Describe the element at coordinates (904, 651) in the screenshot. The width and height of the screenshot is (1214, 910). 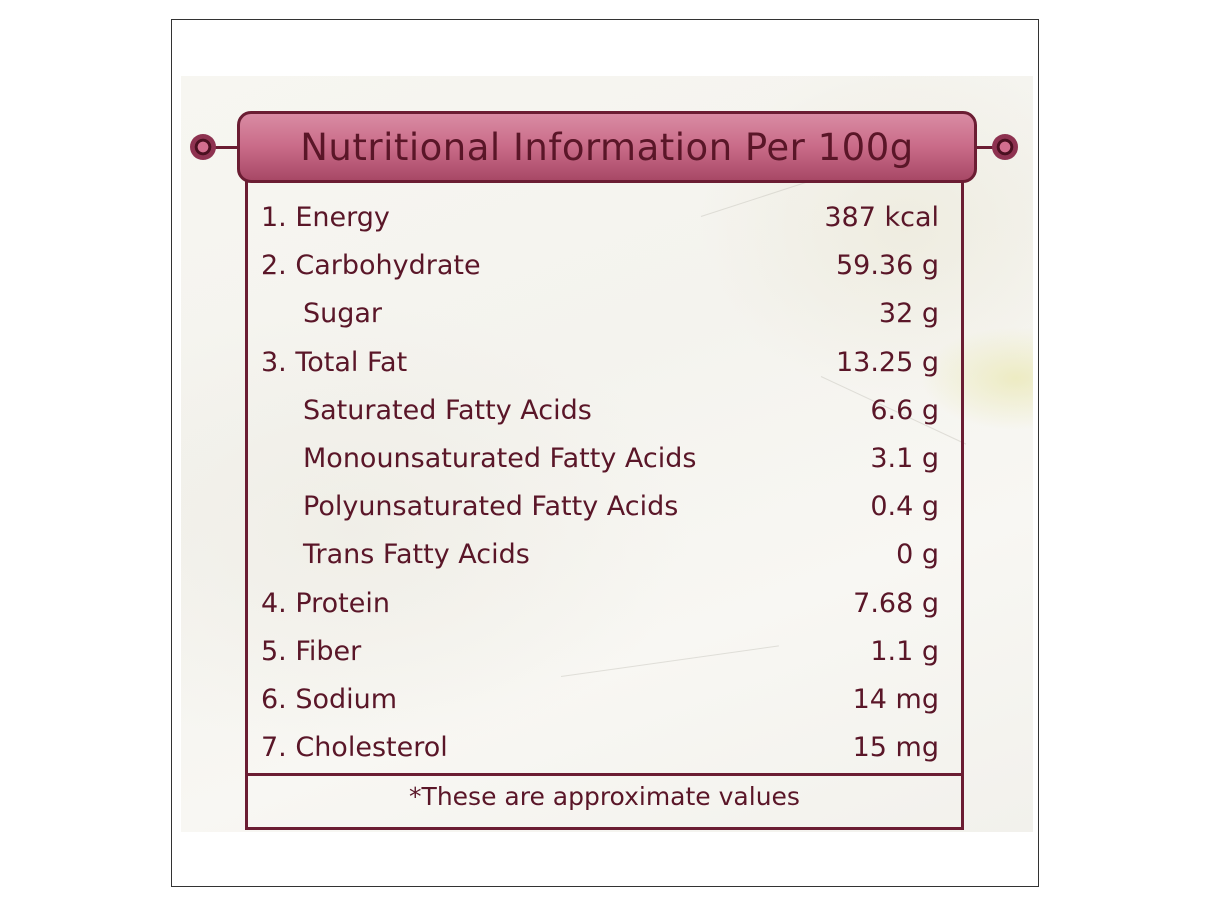
I see `nutrient-value: 1.1 g` at that location.